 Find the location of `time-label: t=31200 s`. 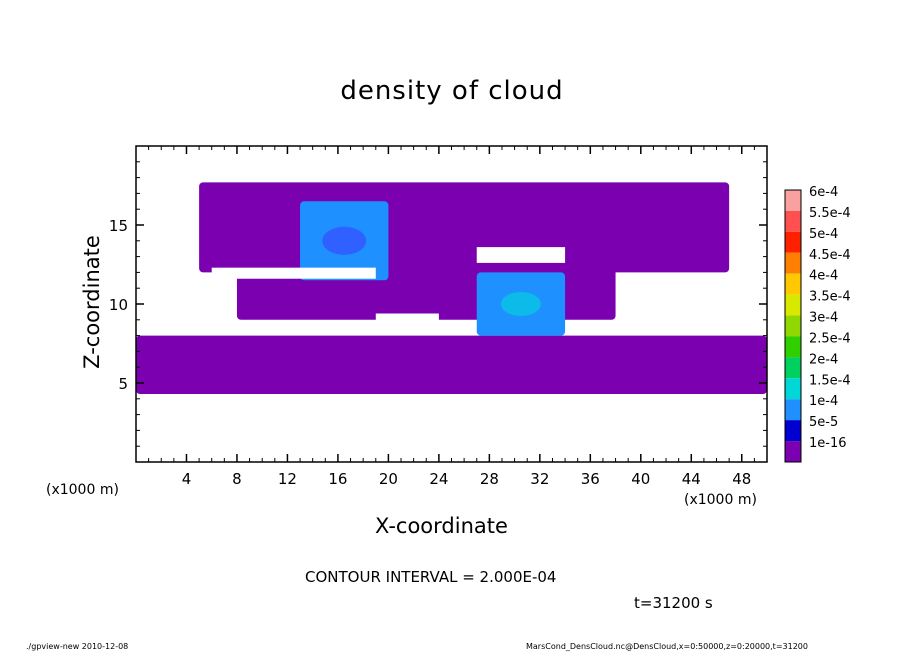

time-label: t=31200 s is located at coordinates (673, 603).